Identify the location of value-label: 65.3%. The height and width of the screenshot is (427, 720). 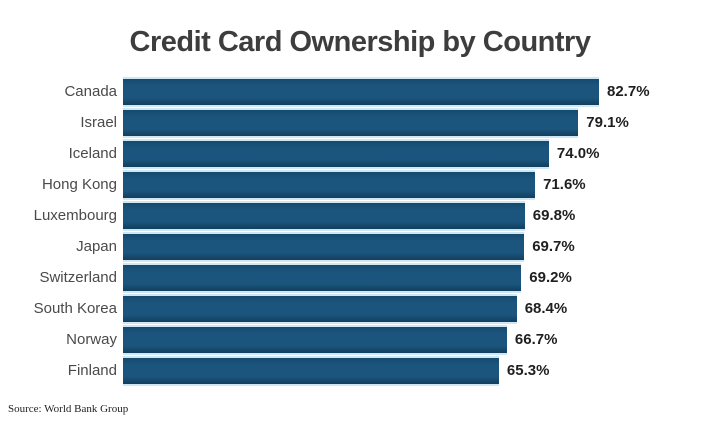
(528, 370).